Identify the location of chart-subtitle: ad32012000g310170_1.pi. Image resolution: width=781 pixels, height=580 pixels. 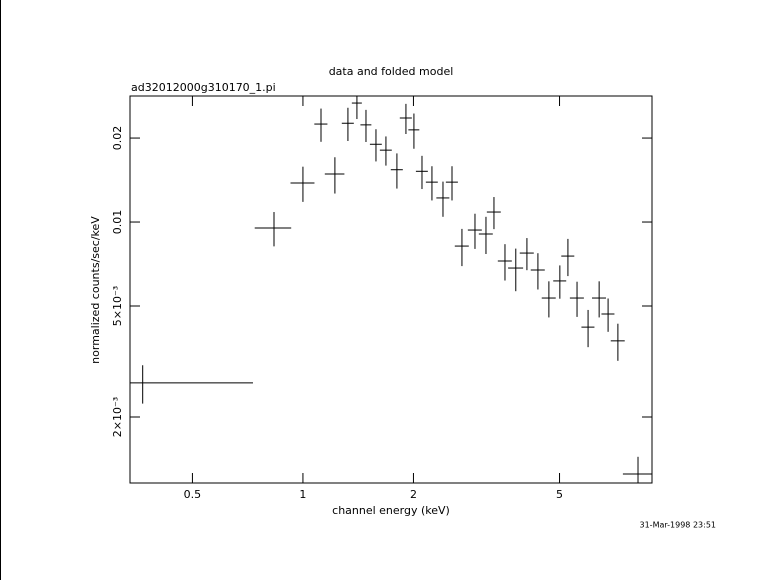
(203, 87).